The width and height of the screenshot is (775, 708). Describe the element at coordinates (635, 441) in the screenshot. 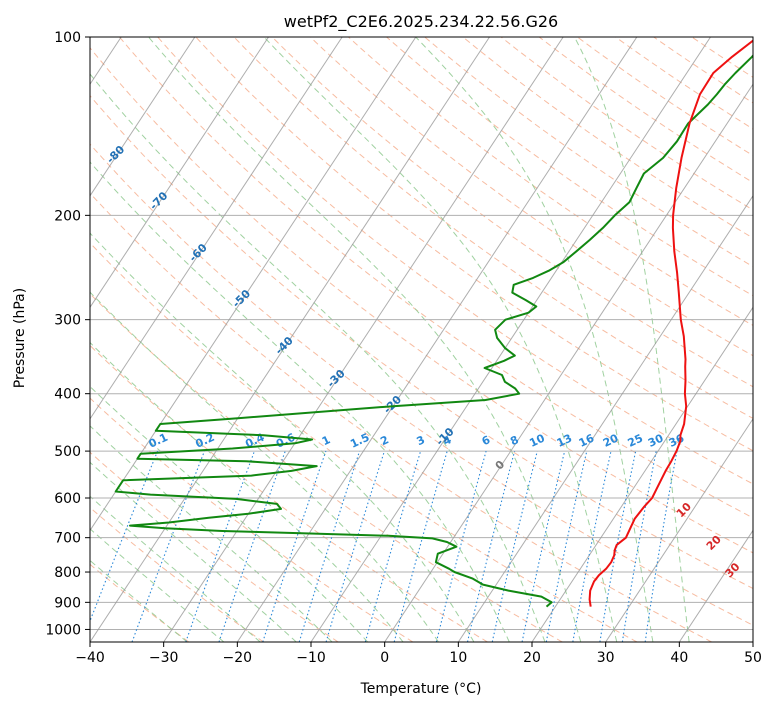

I see `mixing-ratio-label: 25` at that location.